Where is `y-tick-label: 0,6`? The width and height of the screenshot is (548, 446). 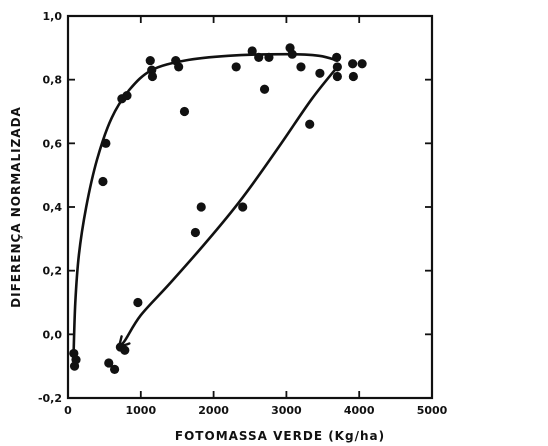
y-tick-label: 0,6 is located at coordinates (53, 143).